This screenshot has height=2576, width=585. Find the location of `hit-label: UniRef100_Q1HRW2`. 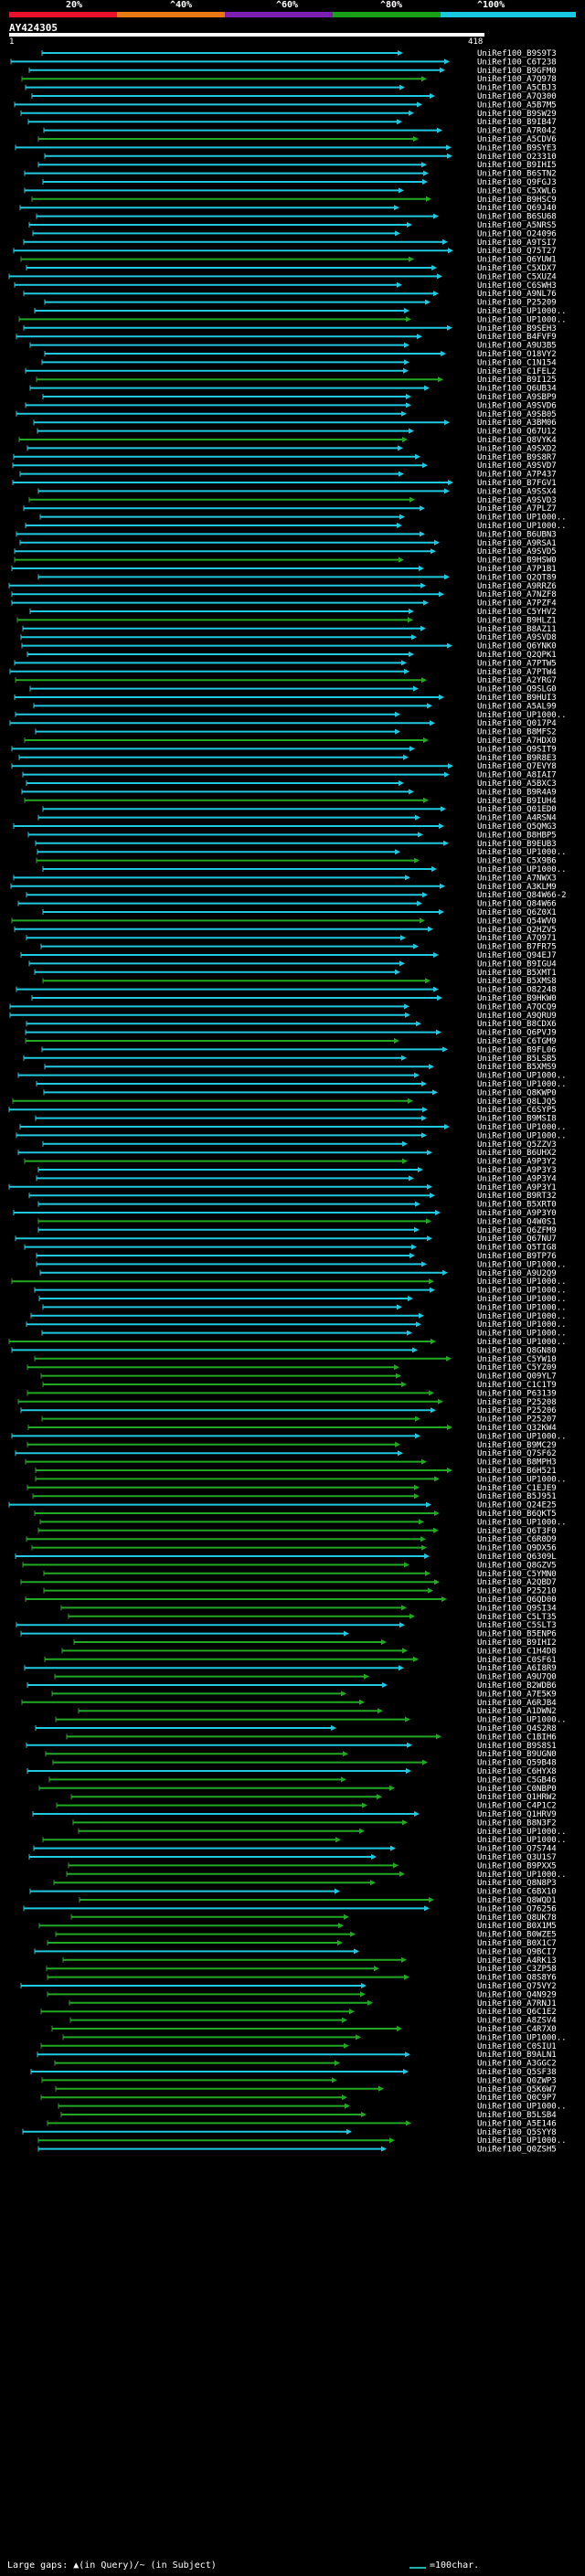

hit-label: UniRef100_Q1HRW2 is located at coordinates (517, 1797).